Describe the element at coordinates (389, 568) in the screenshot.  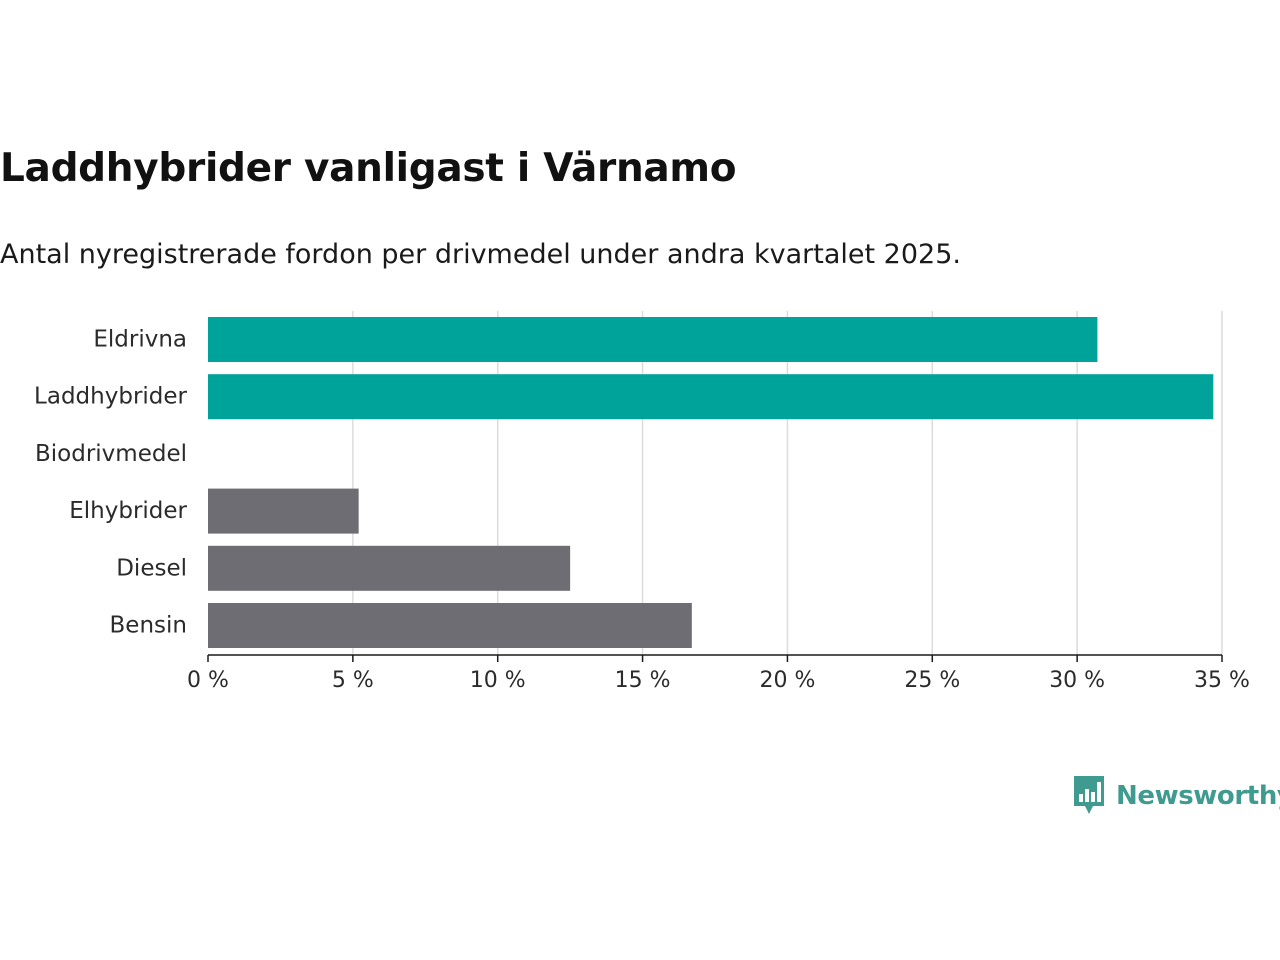
I see `bar-diesel` at that location.